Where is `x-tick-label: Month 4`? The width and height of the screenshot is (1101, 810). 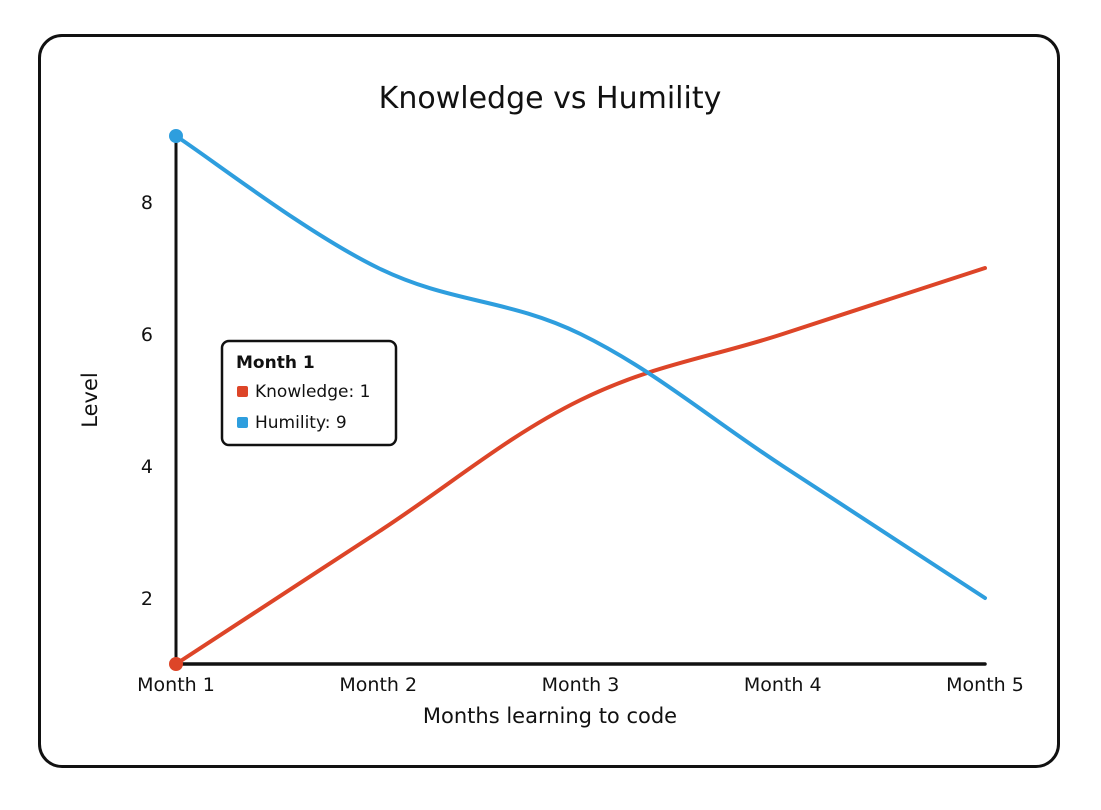
x-tick-label: Month 4 is located at coordinates (783, 685).